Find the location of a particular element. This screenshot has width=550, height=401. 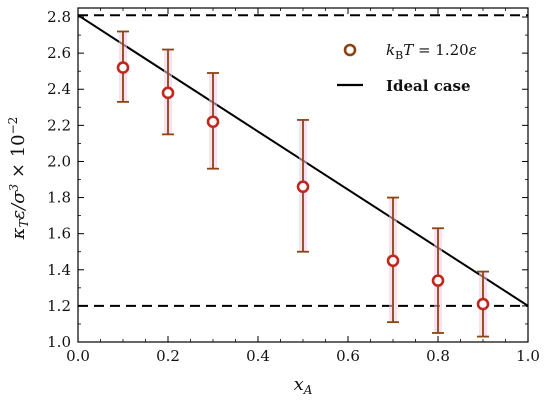

x-axis-label: xA is located at coordinates (303, 385).